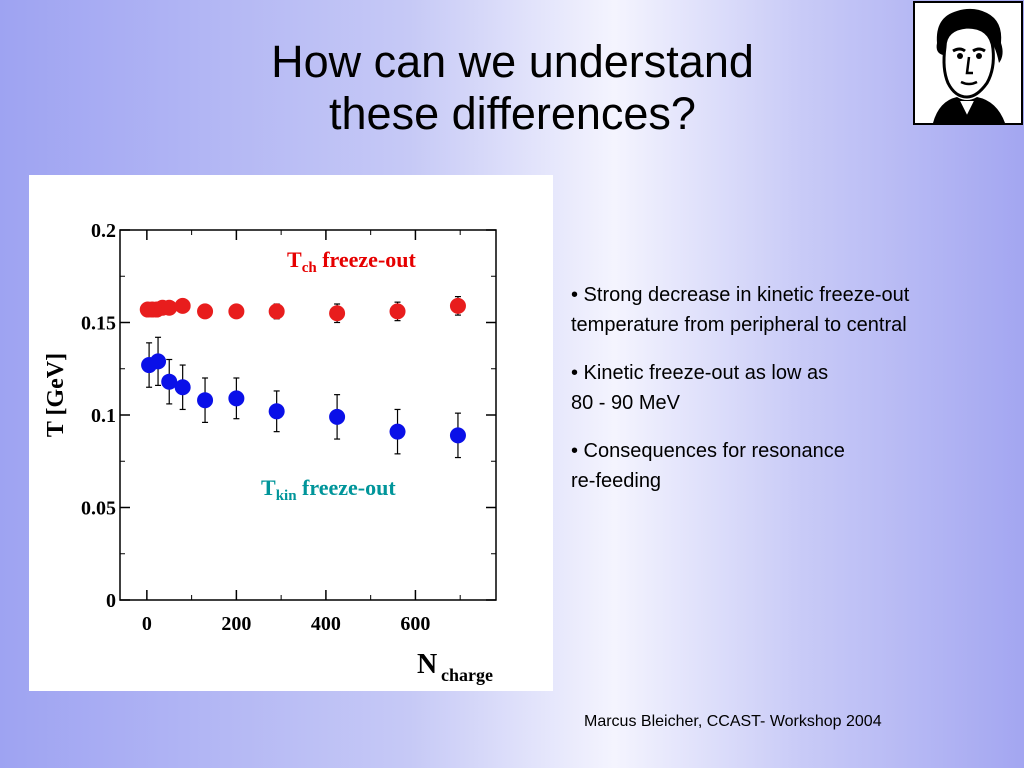 The width and height of the screenshot is (1024, 768). Describe the element at coordinates (512, 61) in the screenshot. I see `title-line-1: How can we understand` at that location.